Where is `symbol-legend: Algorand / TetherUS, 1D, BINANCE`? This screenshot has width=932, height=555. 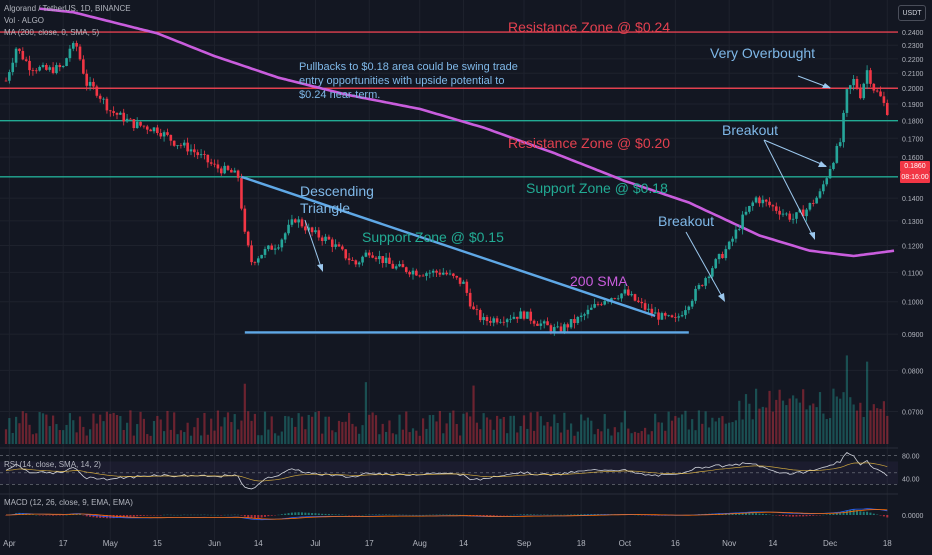
symbol-legend: Algorand / TetherUS, 1D, BINANCE is located at coordinates (67, 8).